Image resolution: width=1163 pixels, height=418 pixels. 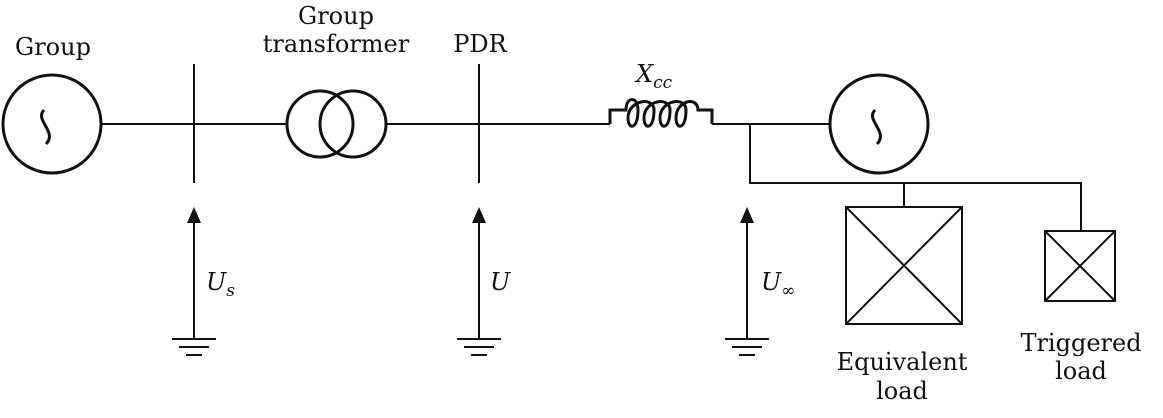 What do you see at coordinates (747, 272) in the screenshot?
I see `voltage-arrow-uinf` at bounding box center [747, 272].